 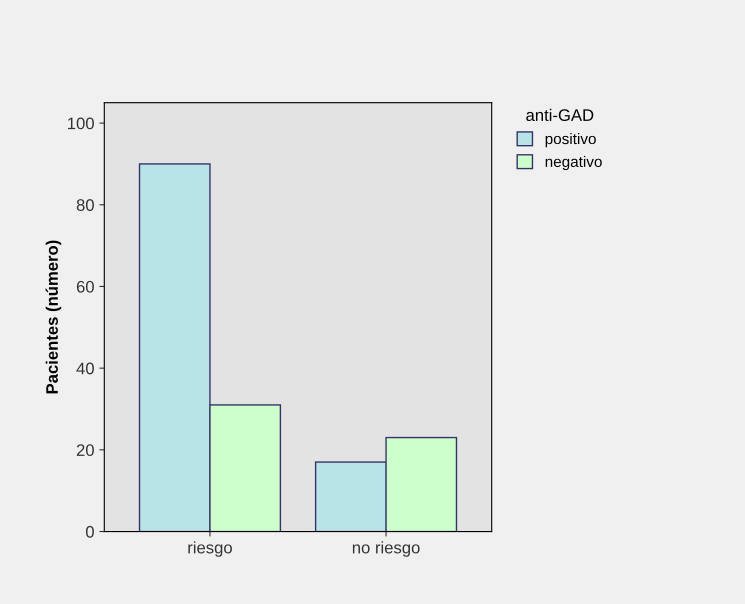 I want to click on y-tick-label: 40, so click(x=85, y=368).